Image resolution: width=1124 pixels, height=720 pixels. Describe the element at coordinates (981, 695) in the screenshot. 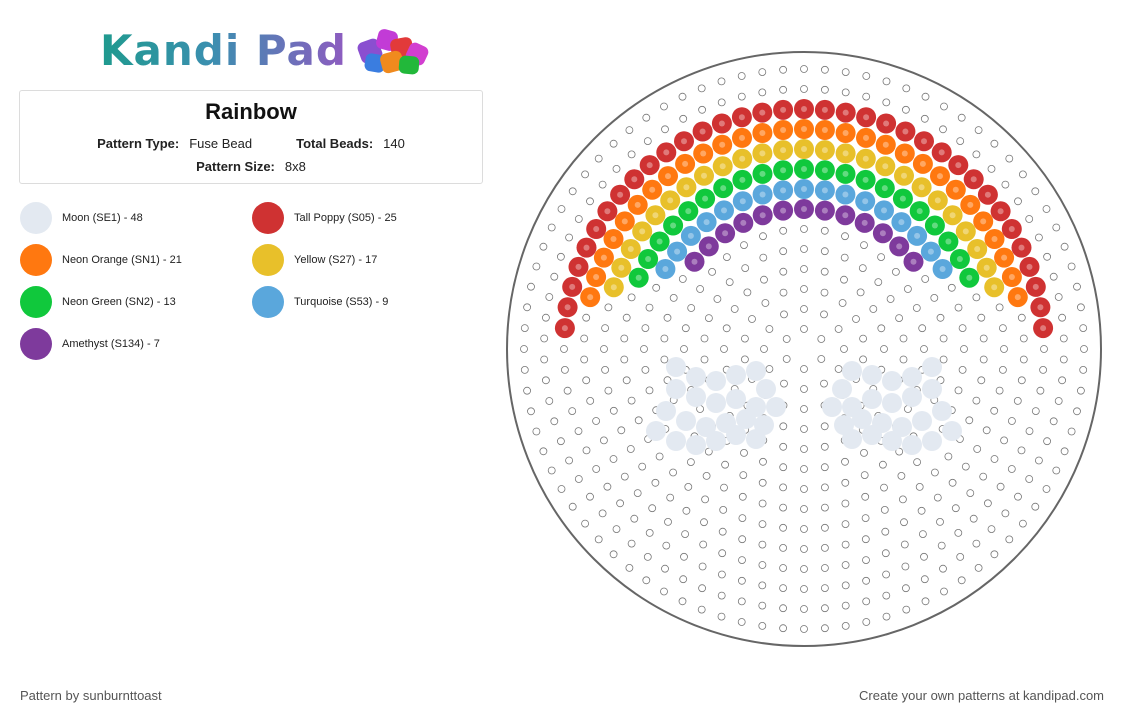

I see `kandipad-link: Create your own patterns at kandipad.com` at that location.